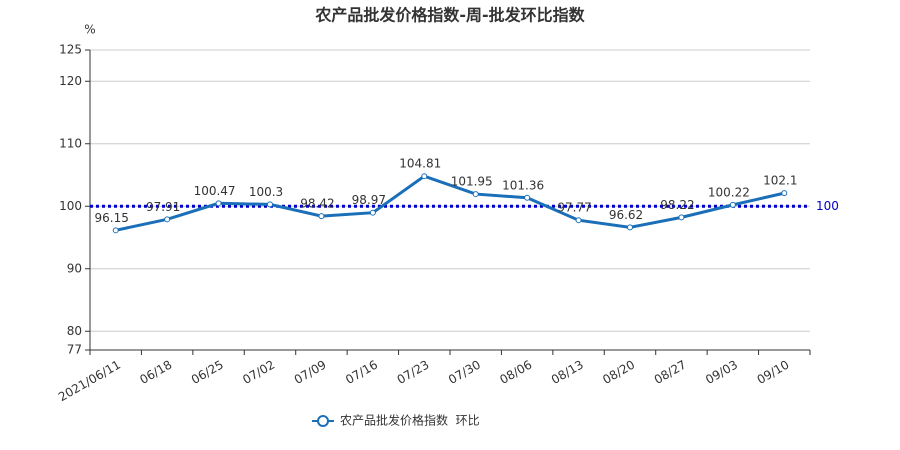 The width and height of the screenshot is (900, 450). I want to click on y-tick-label: 125, so click(70, 50).